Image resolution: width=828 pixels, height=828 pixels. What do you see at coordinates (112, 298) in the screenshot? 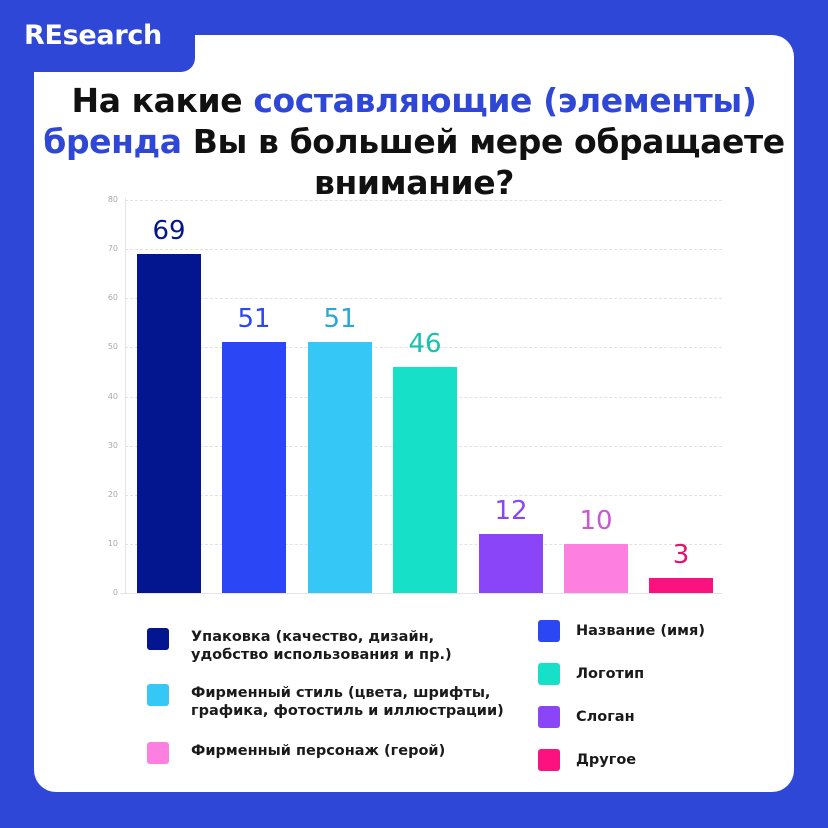
I see `y-tick-label: 60` at bounding box center [112, 298].